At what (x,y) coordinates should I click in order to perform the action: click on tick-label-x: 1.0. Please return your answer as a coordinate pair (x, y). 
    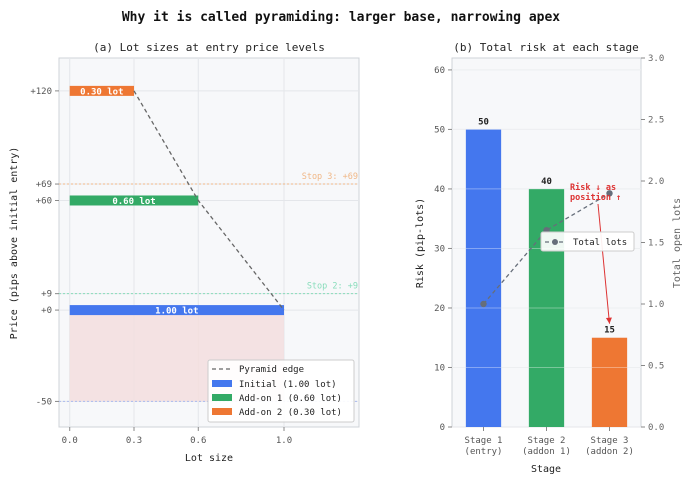
    Looking at the image, I should click on (284, 441).